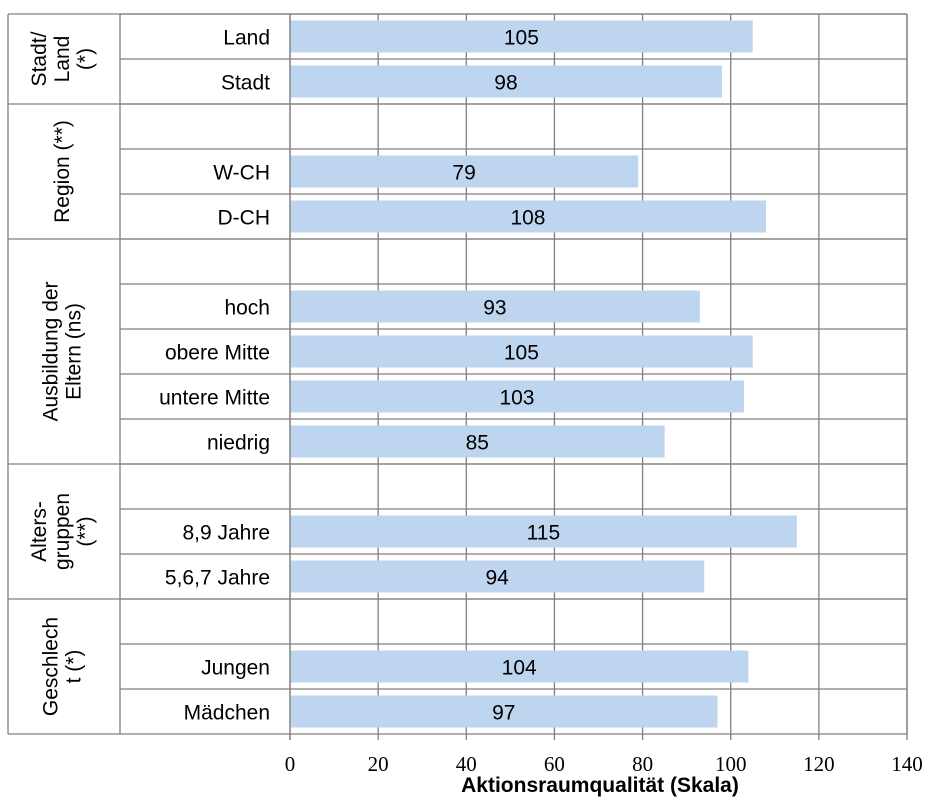 The image size is (930, 806). Describe the element at coordinates (51, 351) in the screenshot. I see `group-label-line: Ausbildung der` at that location.